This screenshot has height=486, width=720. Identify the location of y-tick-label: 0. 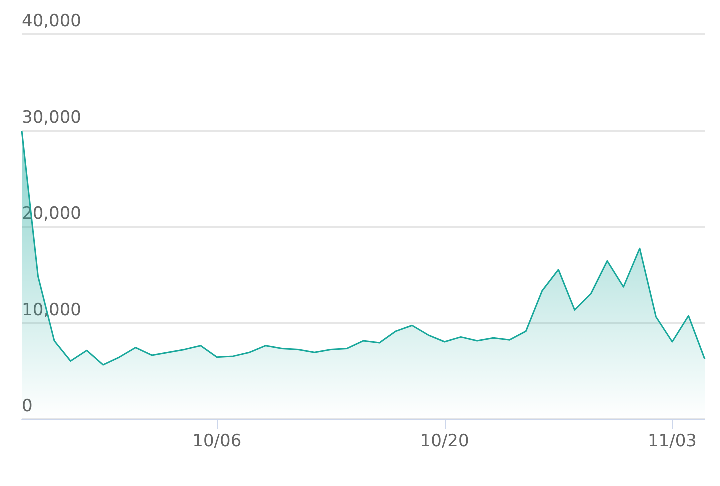
(27, 406).